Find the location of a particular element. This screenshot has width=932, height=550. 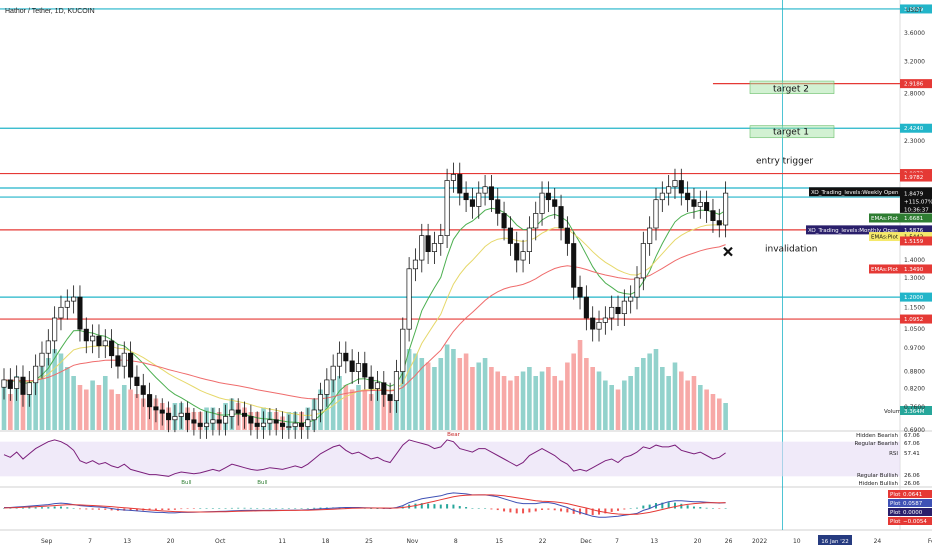

price-tick-label: 3.6000 is located at coordinates (914, 33).